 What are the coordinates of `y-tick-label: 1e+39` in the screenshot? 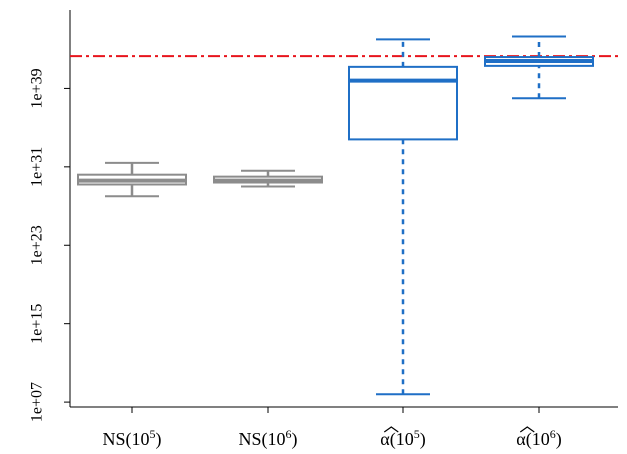 It's located at (37, 88).